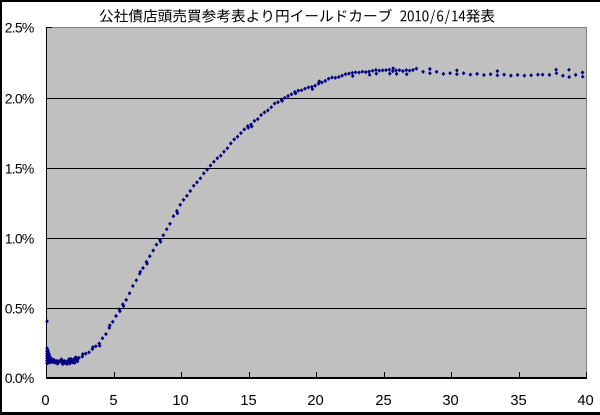 Image resolution: width=600 pixels, height=415 pixels. Describe the element at coordinates (315, 401) in the screenshot. I see `svg-text: 20` at that location.